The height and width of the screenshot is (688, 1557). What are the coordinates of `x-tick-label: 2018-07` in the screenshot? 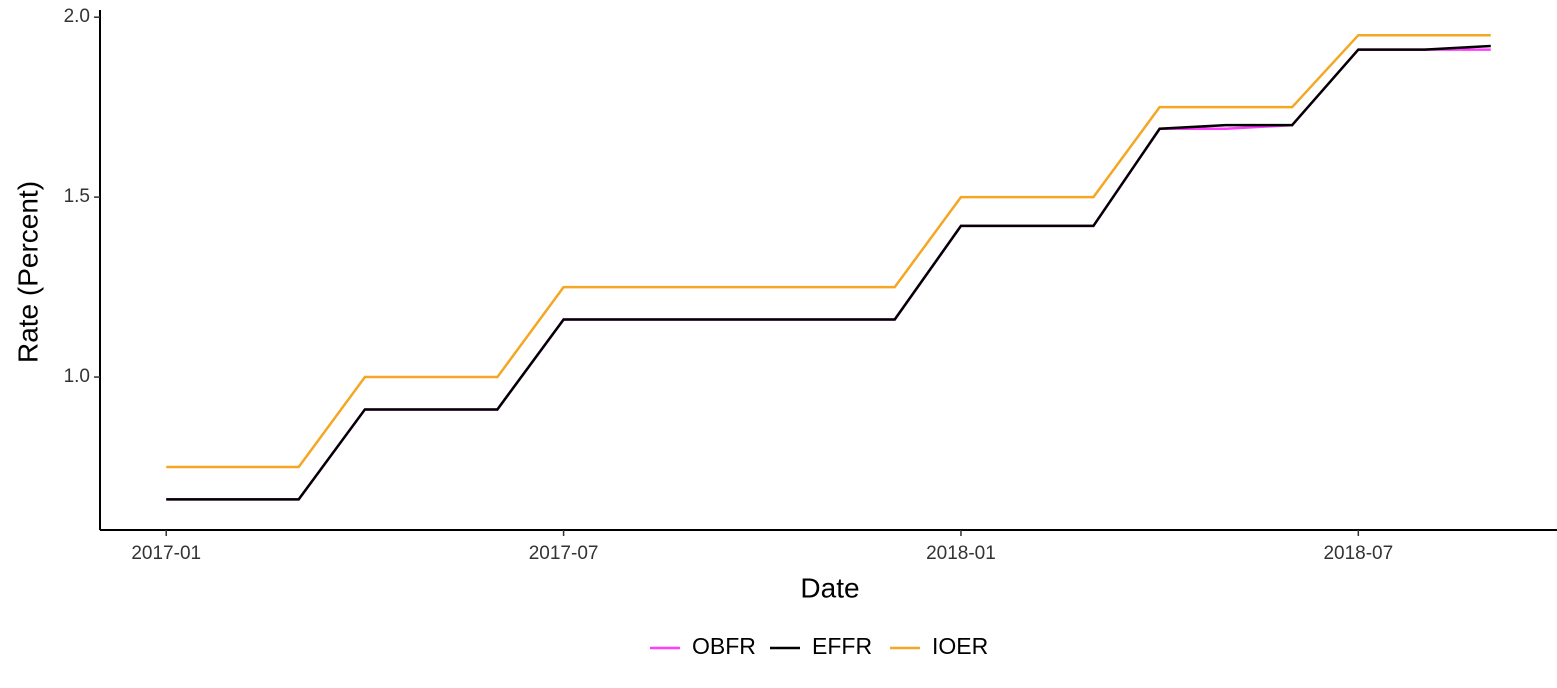 It's located at (1358, 553).